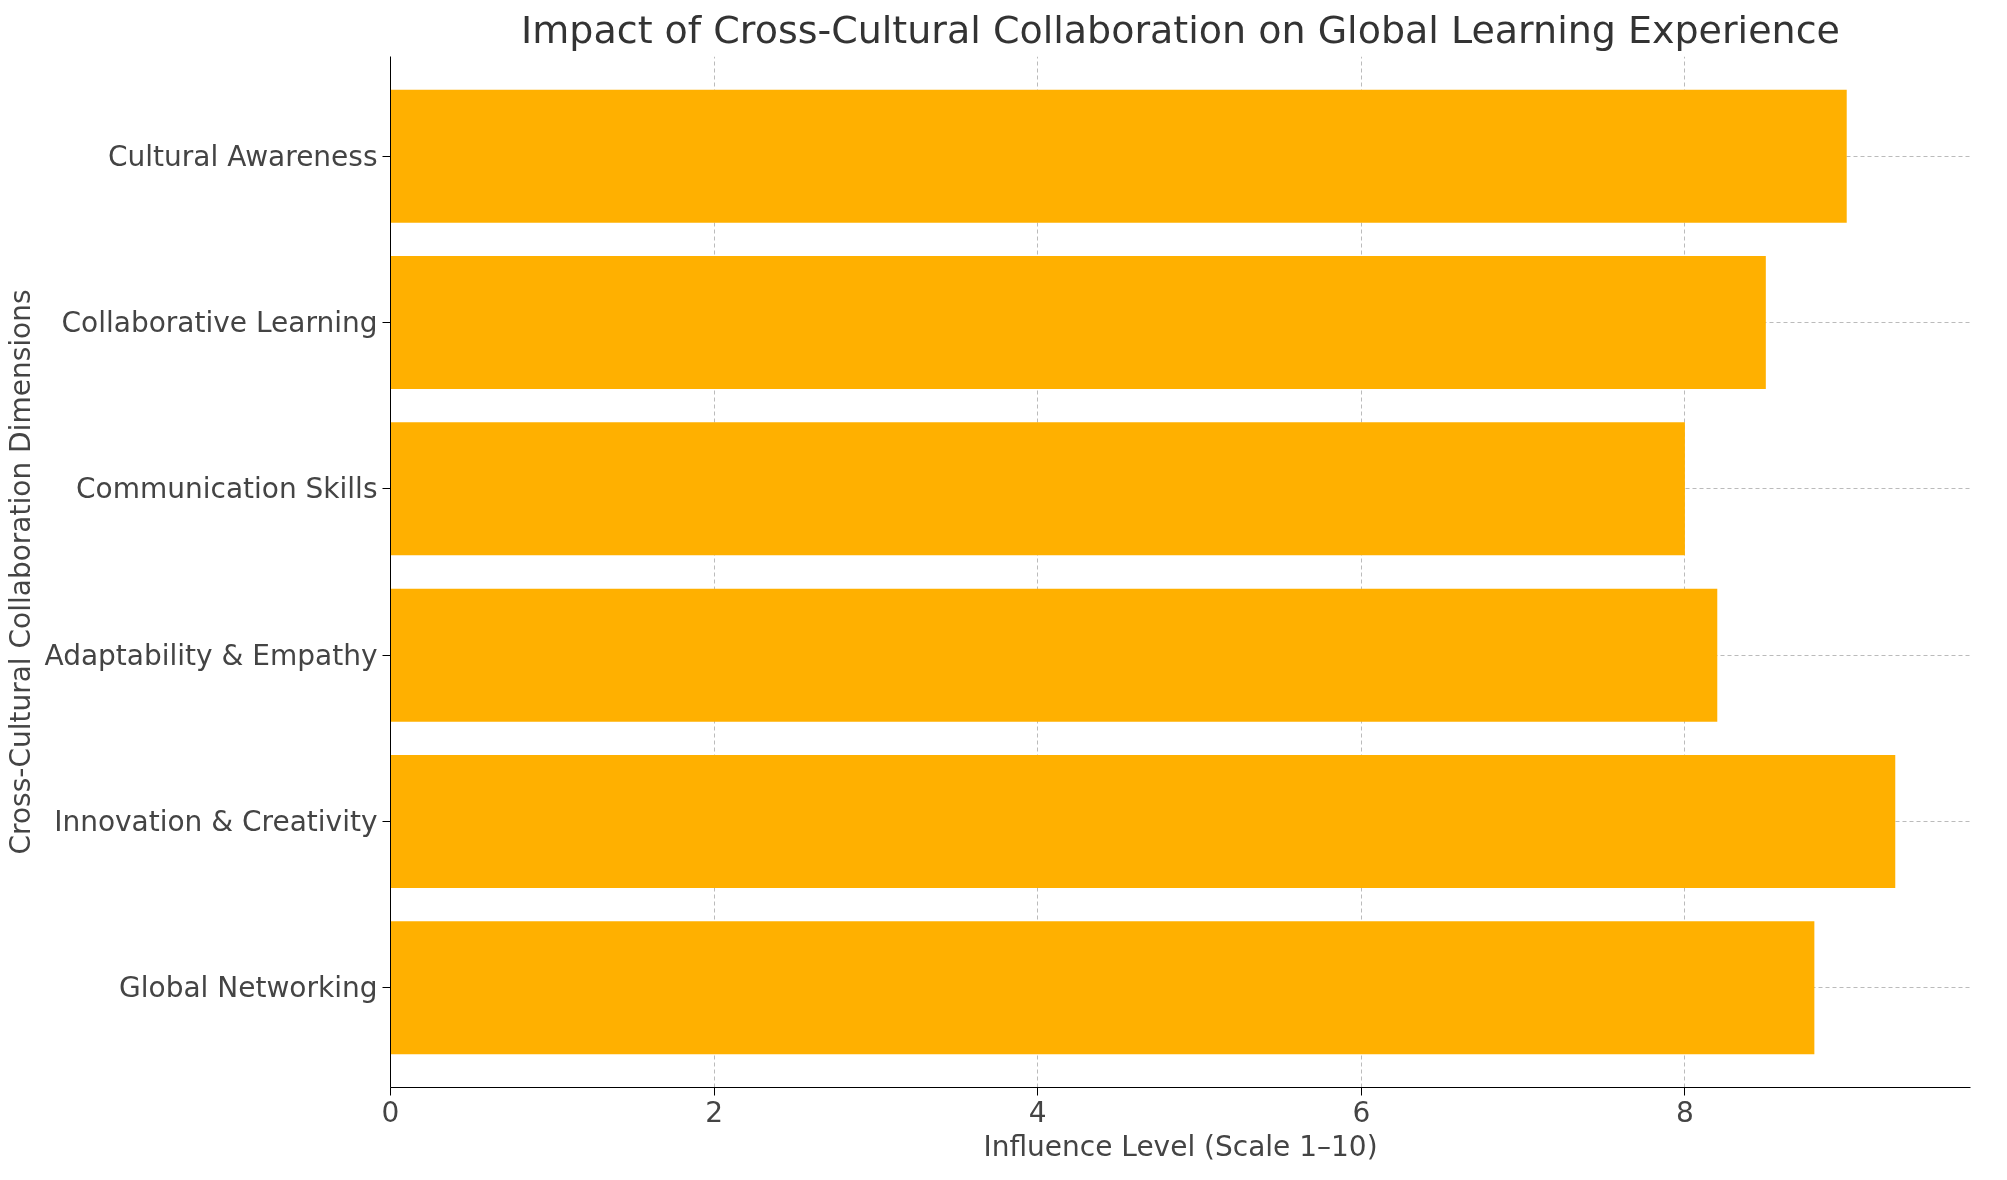 Image resolution: width=2007 pixels, height=1180 pixels. What do you see at coordinates (216, 821) in the screenshot?
I see `y-tick-label: Innovation & Creativity` at bounding box center [216, 821].